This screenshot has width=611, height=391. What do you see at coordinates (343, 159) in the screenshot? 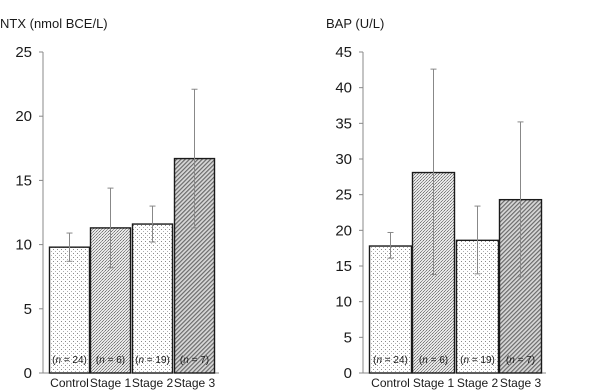
I see `y-tick-label: 30` at bounding box center [343, 159].